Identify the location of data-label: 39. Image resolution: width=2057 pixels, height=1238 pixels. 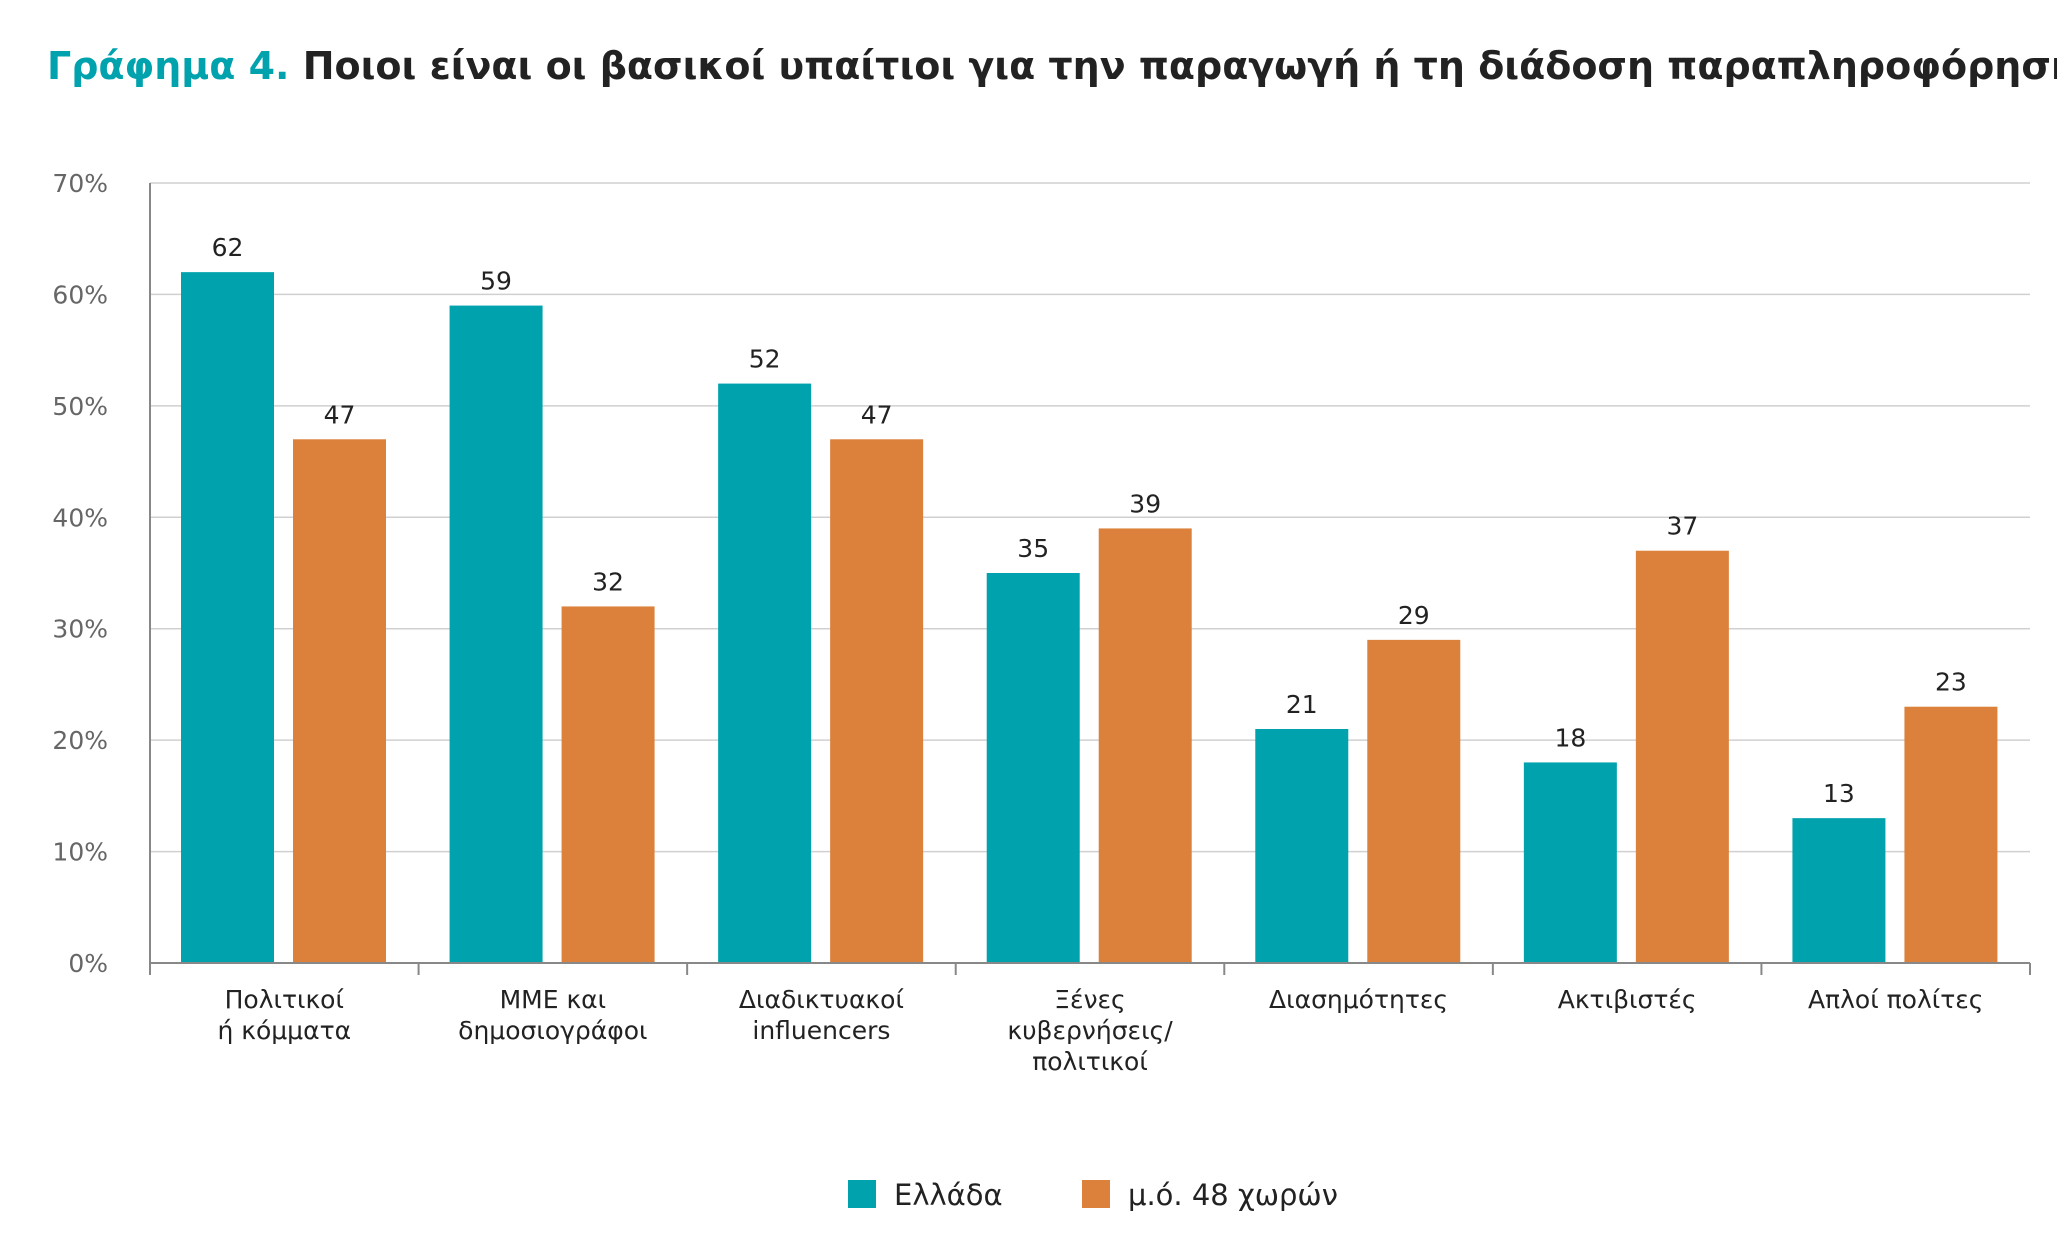
(1145, 503).